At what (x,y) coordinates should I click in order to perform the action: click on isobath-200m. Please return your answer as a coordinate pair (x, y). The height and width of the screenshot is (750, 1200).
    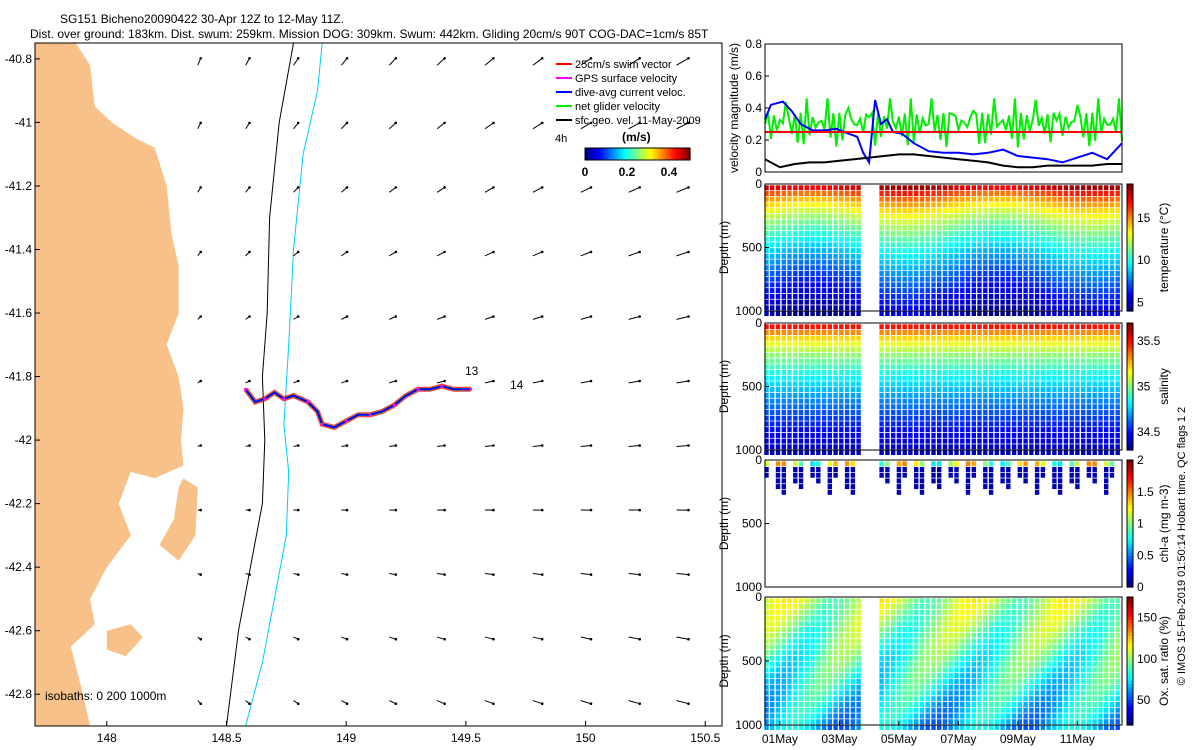
    Looking at the image, I should click on (260, 384).